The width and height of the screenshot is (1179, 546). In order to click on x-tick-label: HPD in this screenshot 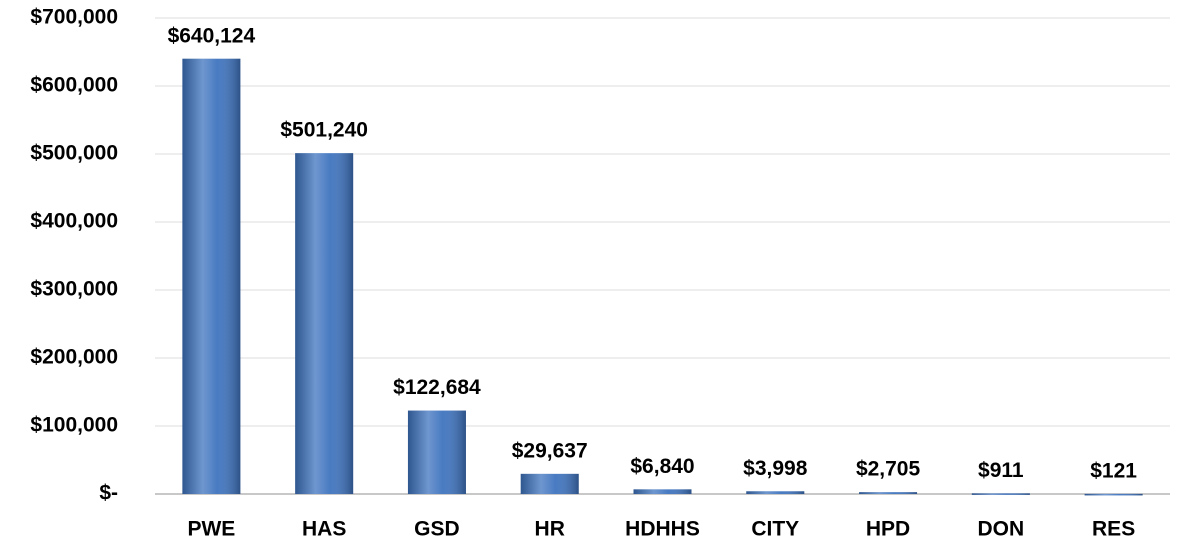, I will do `click(888, 529)`.